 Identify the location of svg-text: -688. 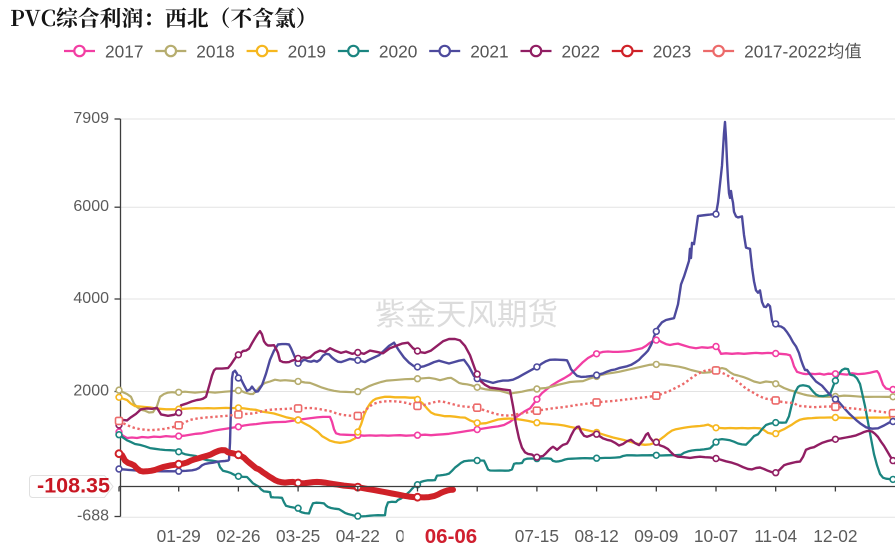
(93, 516).